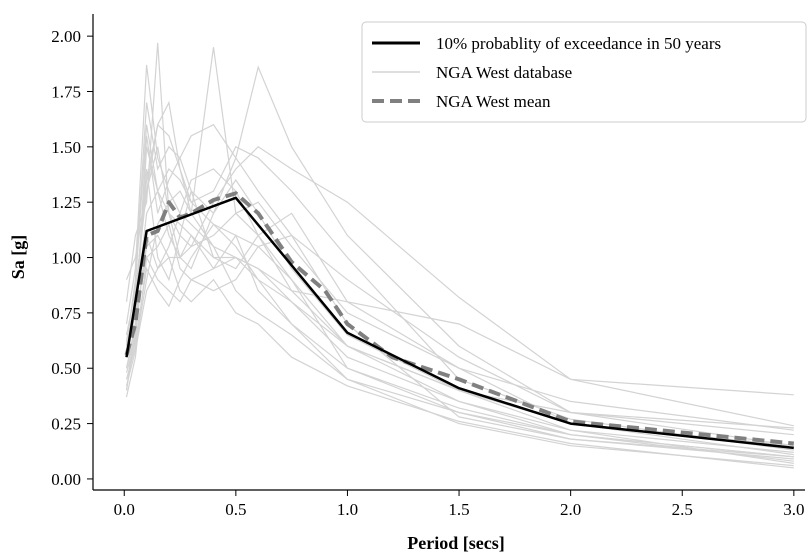  Describe the element at coordinates (347, 509) in the screenshot. I see `x-tick-label: 1.0` at that location.